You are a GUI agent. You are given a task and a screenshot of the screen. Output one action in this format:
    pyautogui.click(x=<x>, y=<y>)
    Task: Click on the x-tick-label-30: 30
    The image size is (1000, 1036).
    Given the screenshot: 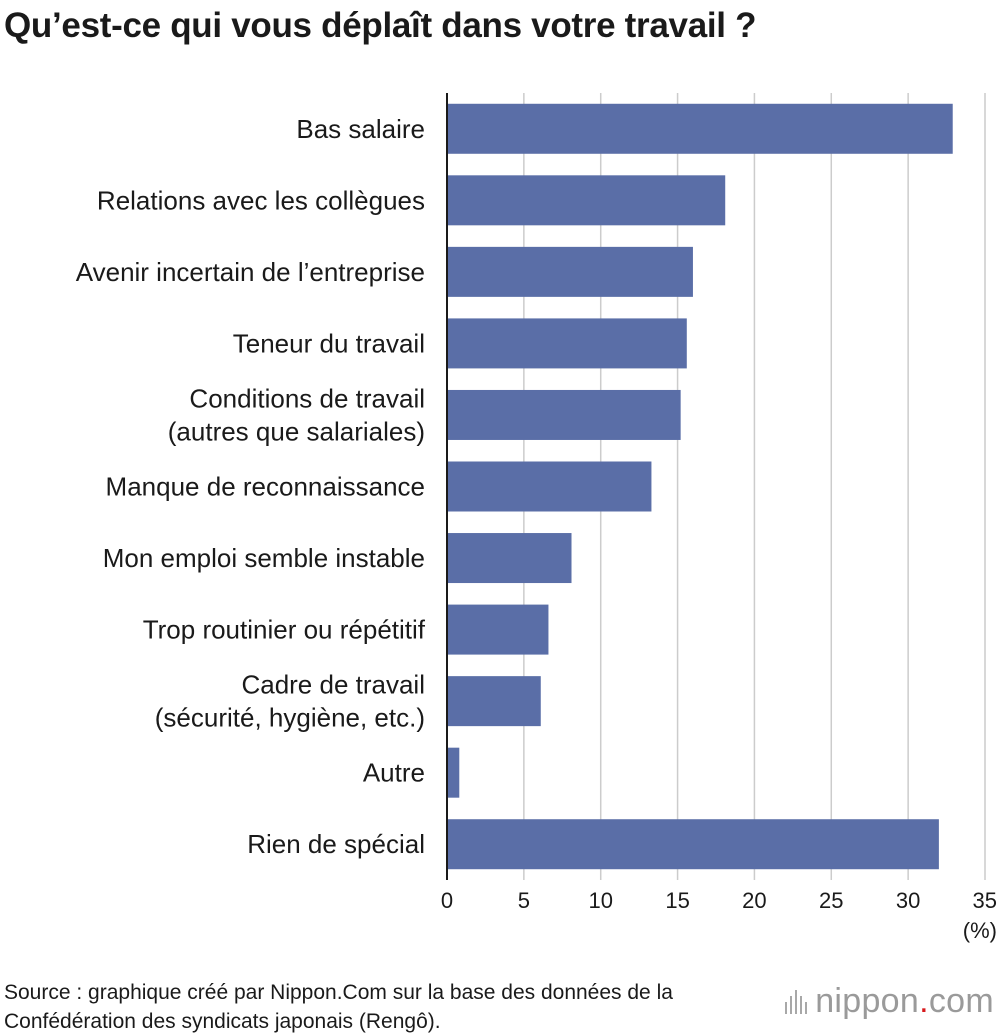 What is the action you would take?
    pyautogui.click(x=908, y=900)
    